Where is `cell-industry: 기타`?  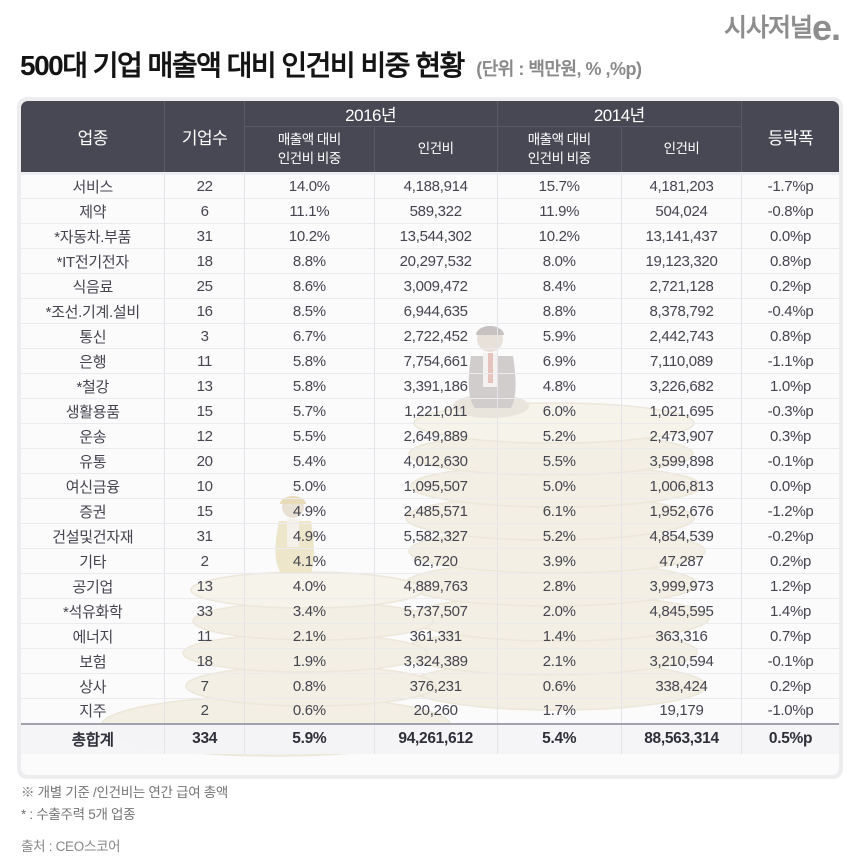
cell-industry: 기타 is located at coordinates (93, 561).